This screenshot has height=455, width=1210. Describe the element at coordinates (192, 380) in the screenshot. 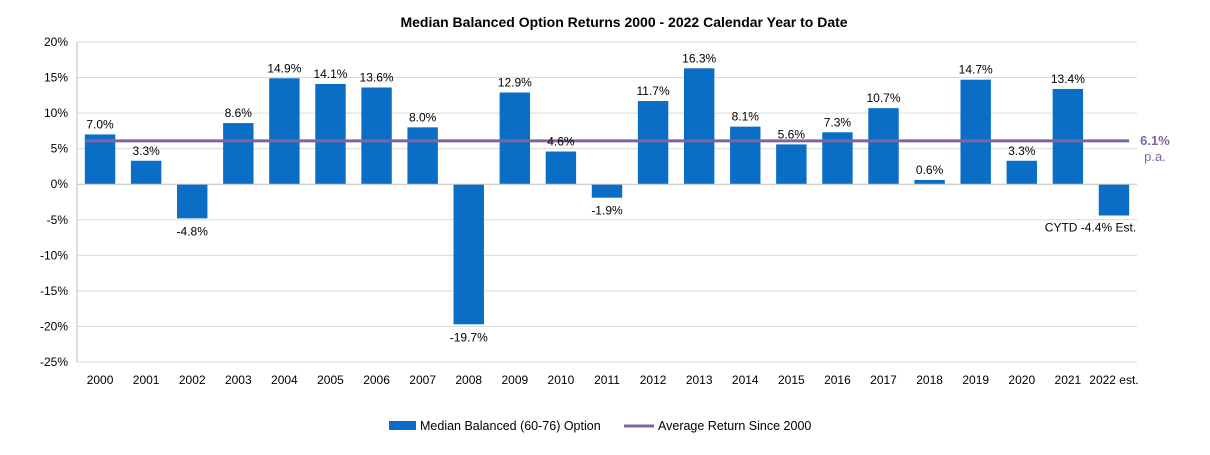

I see `x-tick-label: 2002` at that location.